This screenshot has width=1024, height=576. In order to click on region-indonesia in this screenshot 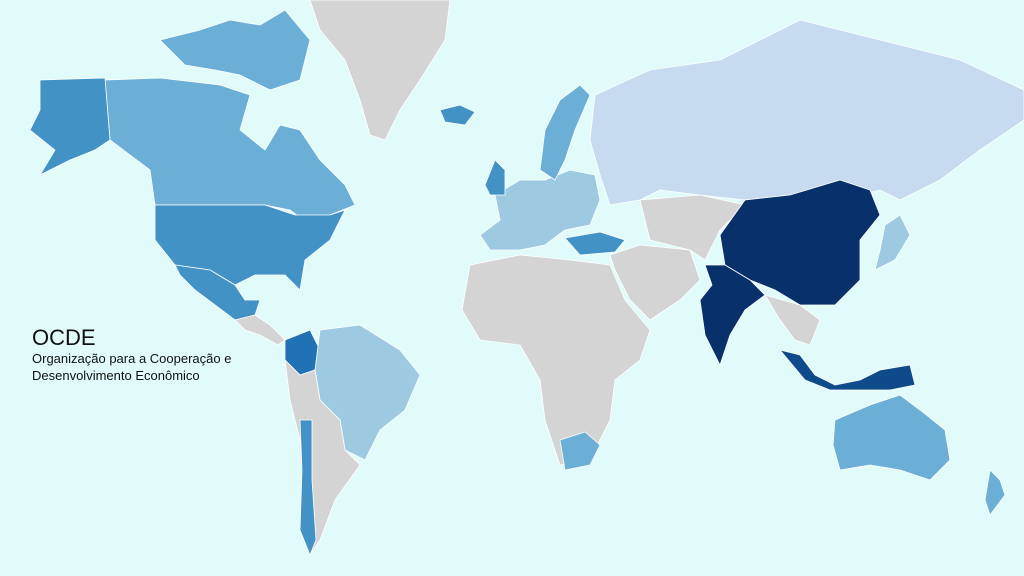, I will do `click(847, 370)`.